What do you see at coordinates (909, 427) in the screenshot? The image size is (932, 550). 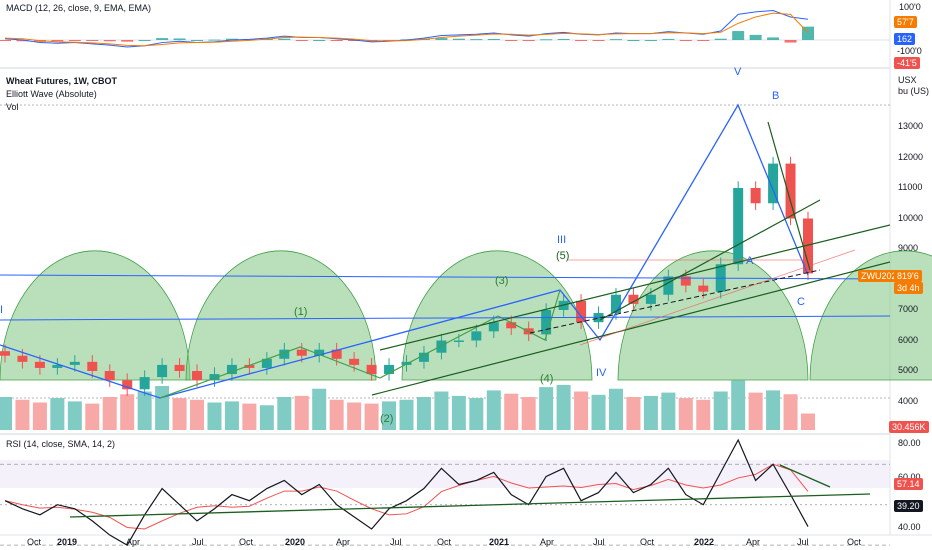 I see `volume-tag: 30.456K` at bounding box center [909, 427].